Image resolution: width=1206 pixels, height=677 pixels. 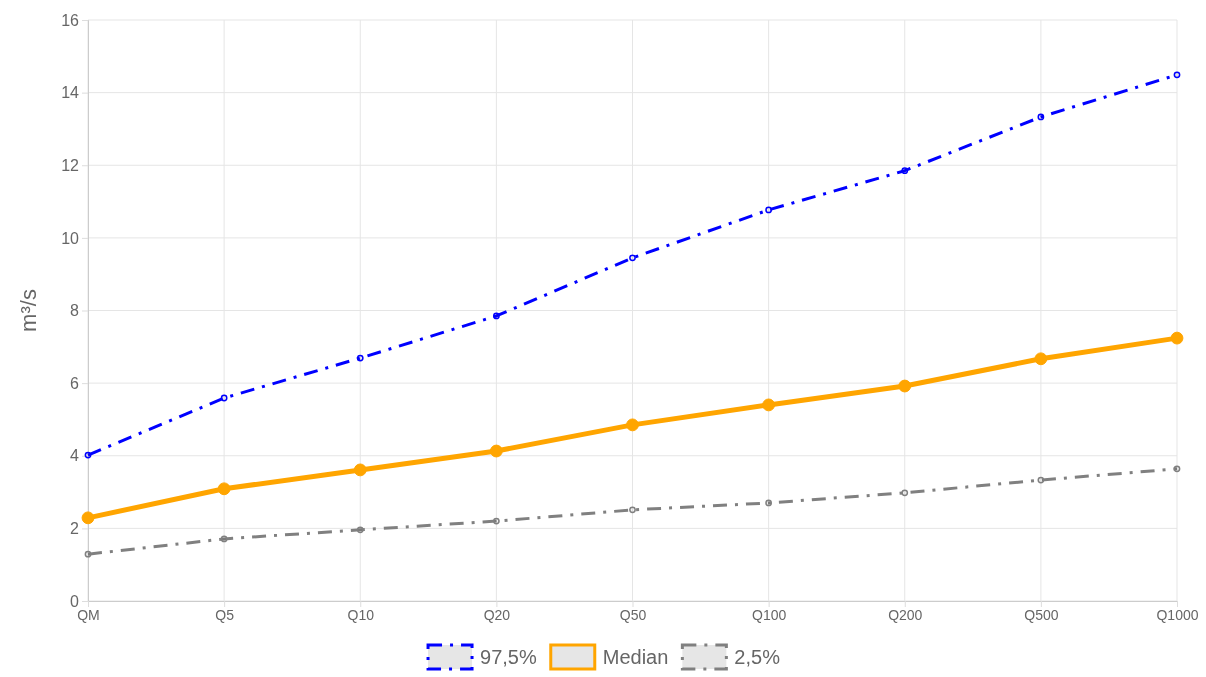 I want to click on y-axis-title: m³/s, so click(x=28, y=310).